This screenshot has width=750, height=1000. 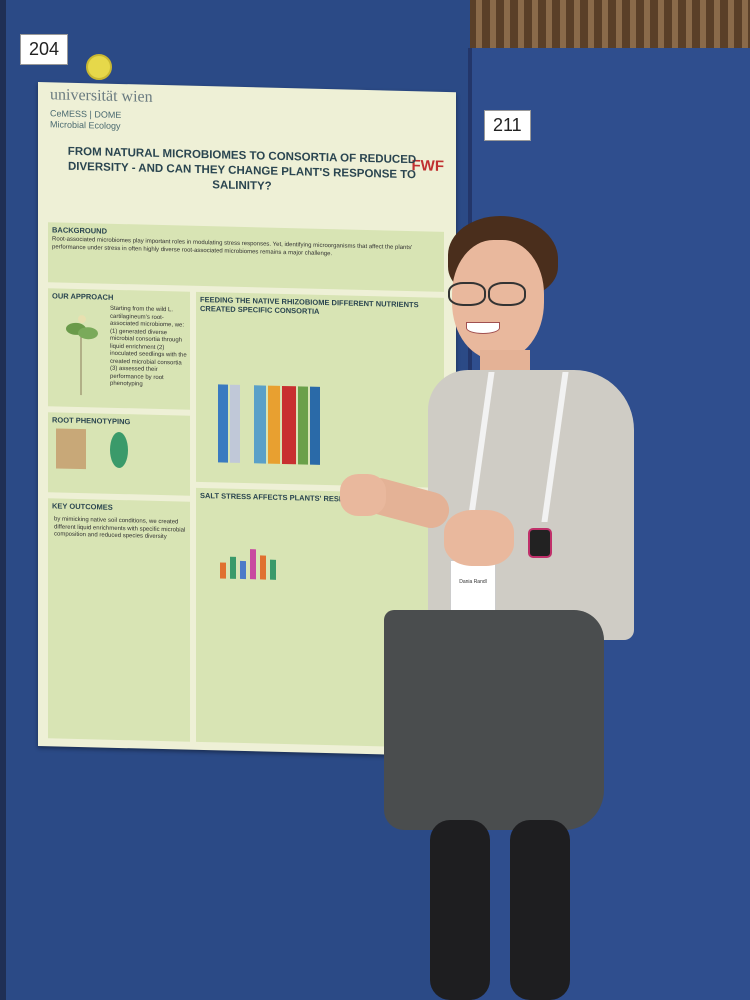 I want to click on approach-heading: OUR APPROACH, so click(x=83, y=296).